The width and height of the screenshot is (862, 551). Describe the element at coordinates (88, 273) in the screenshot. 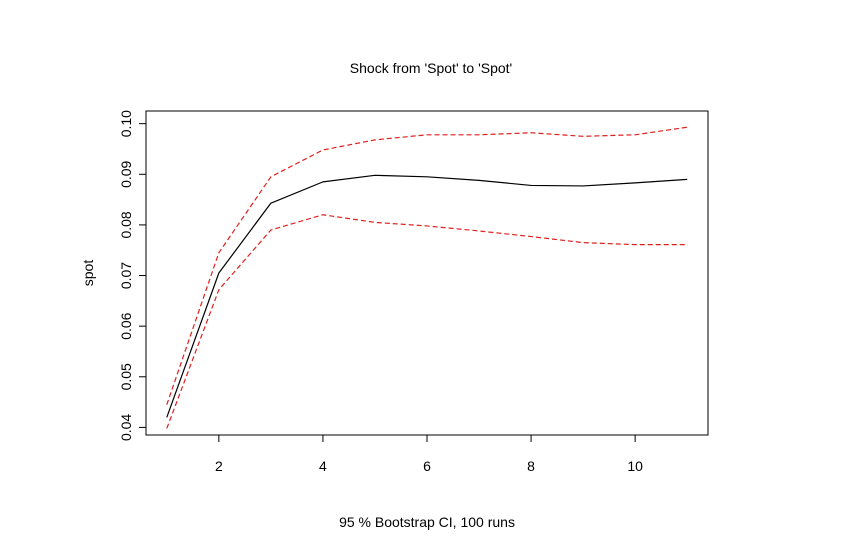

I see `y-axis-label: spot` at that location.